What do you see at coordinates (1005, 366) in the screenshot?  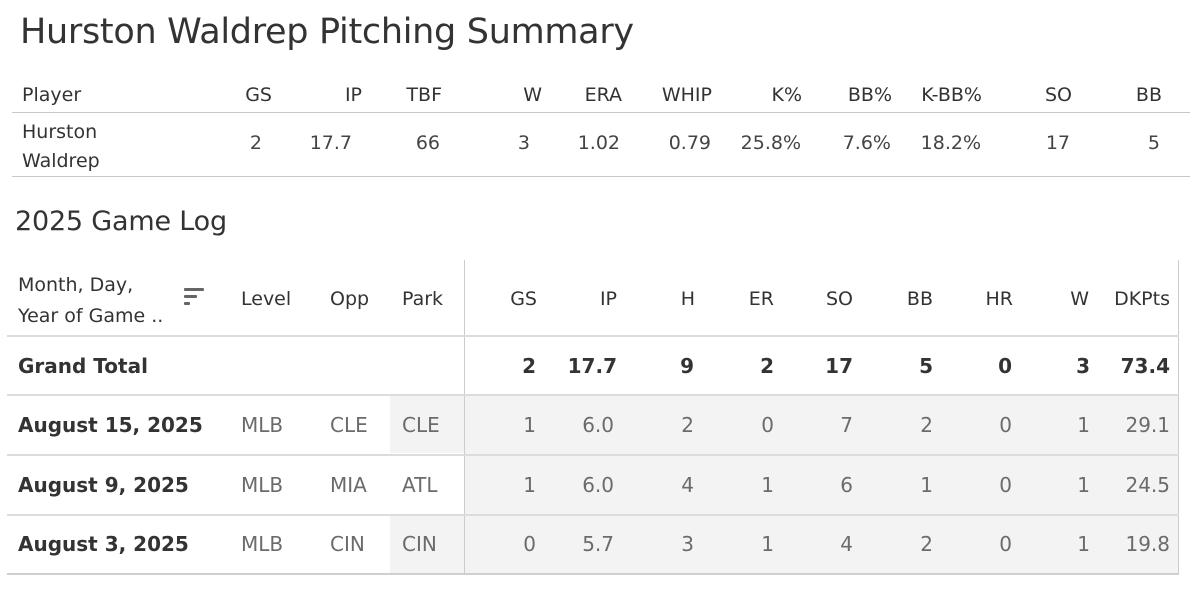 I see `total-hr: 0` at bounding box center [1005, 366].